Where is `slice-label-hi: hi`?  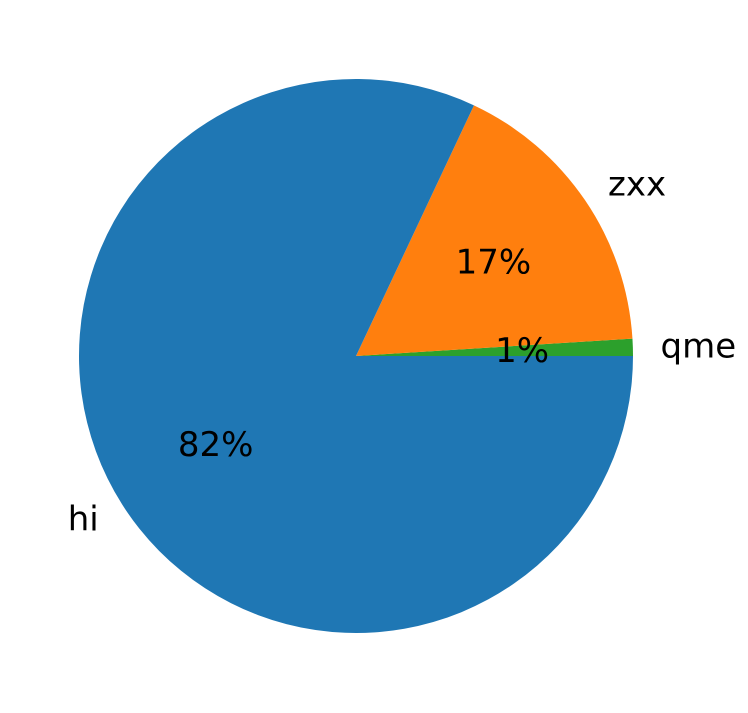
slice-label-hi: hi is located at coordinates (83, 519).